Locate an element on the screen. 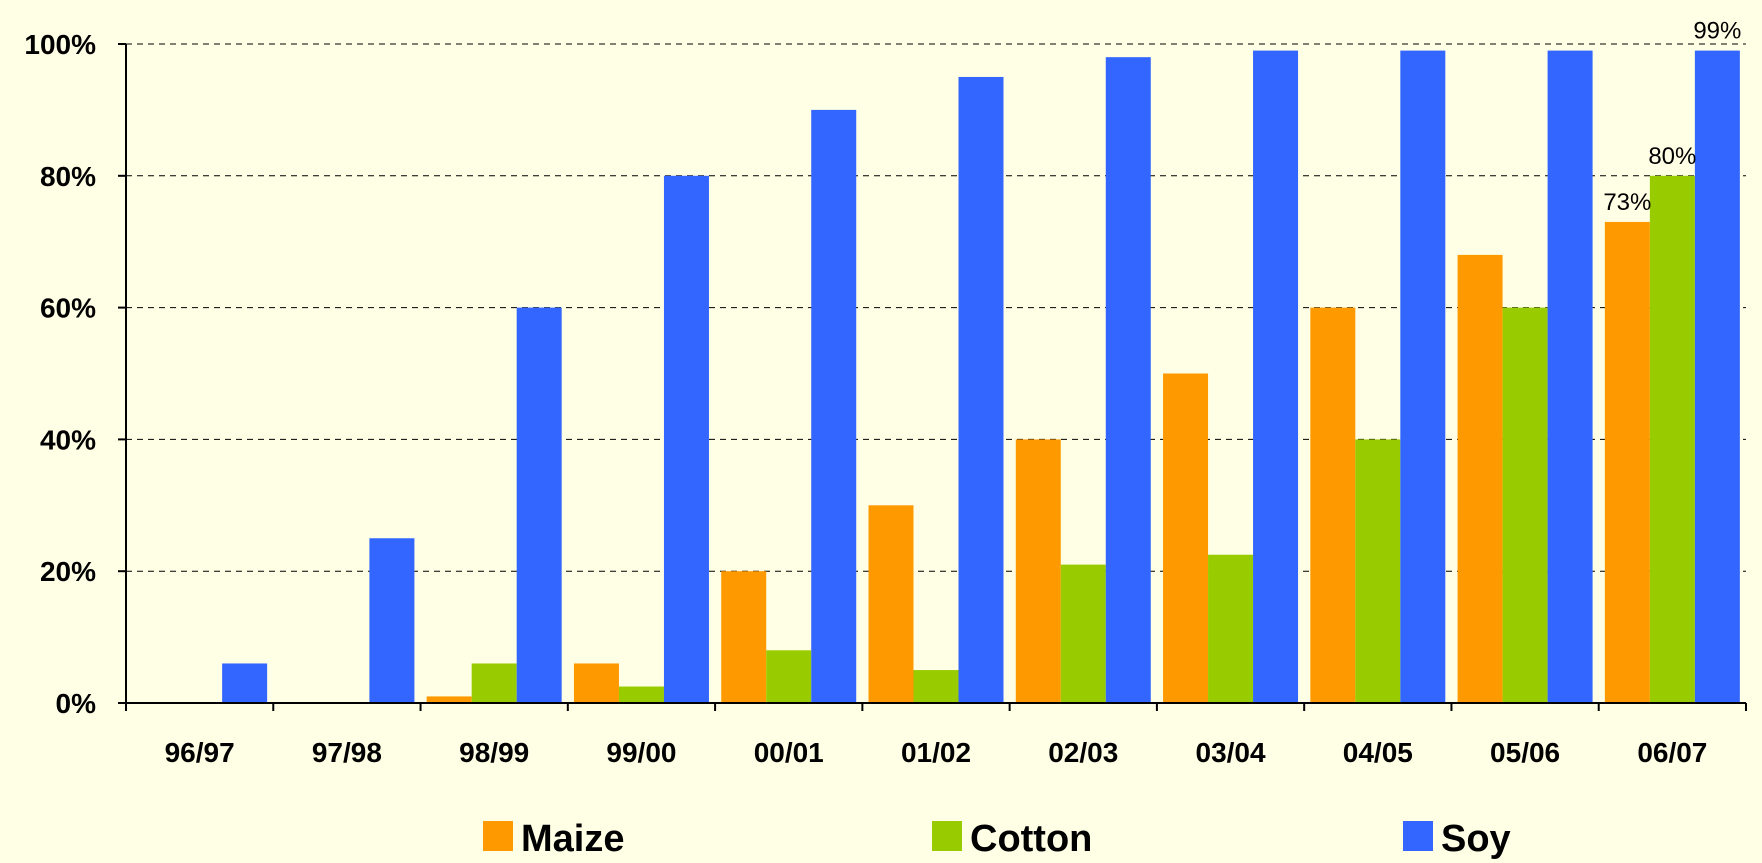 The image size is (1762, 863). y-tick-label: 40% is located at coordinates (68, 439).